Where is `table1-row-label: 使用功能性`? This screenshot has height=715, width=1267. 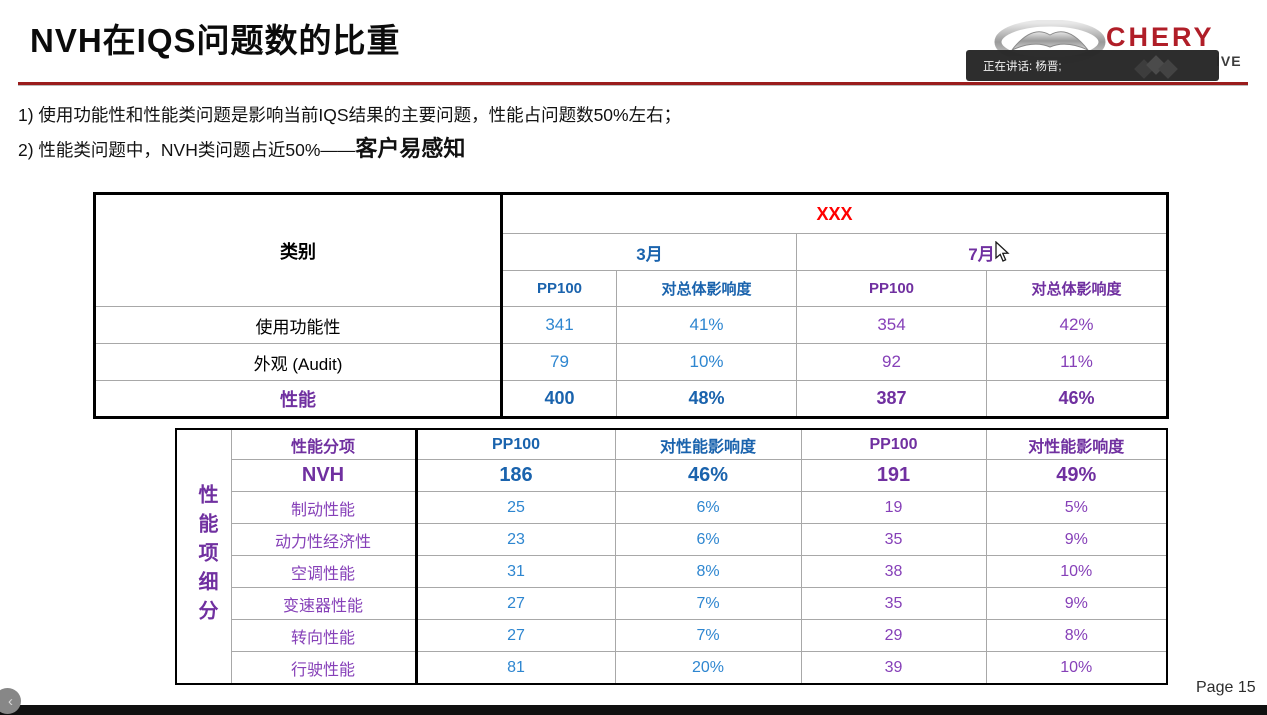 table1-row-label: 使用功能性 is located at coordinates (298, 325).